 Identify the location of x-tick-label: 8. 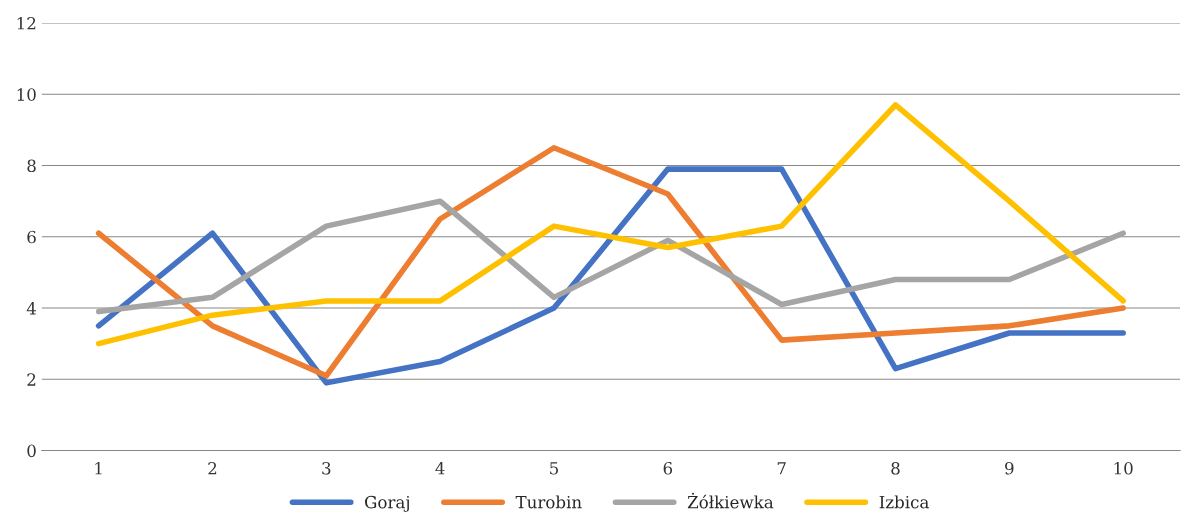
(895, 468).